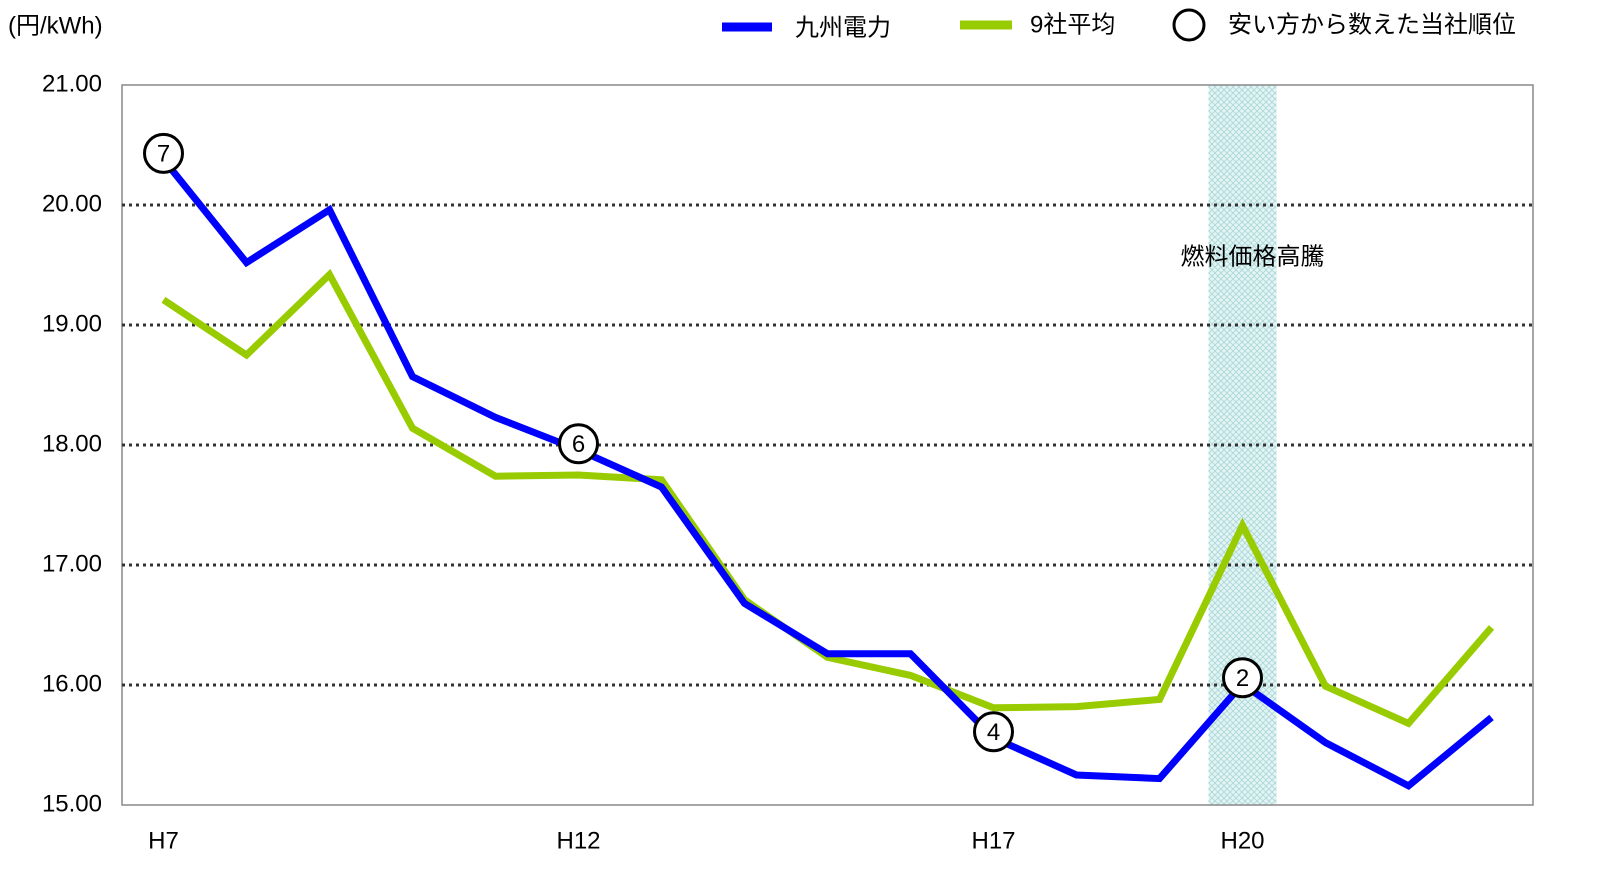  I want to click on legend-label: 9社平均, so click(1072, 24).